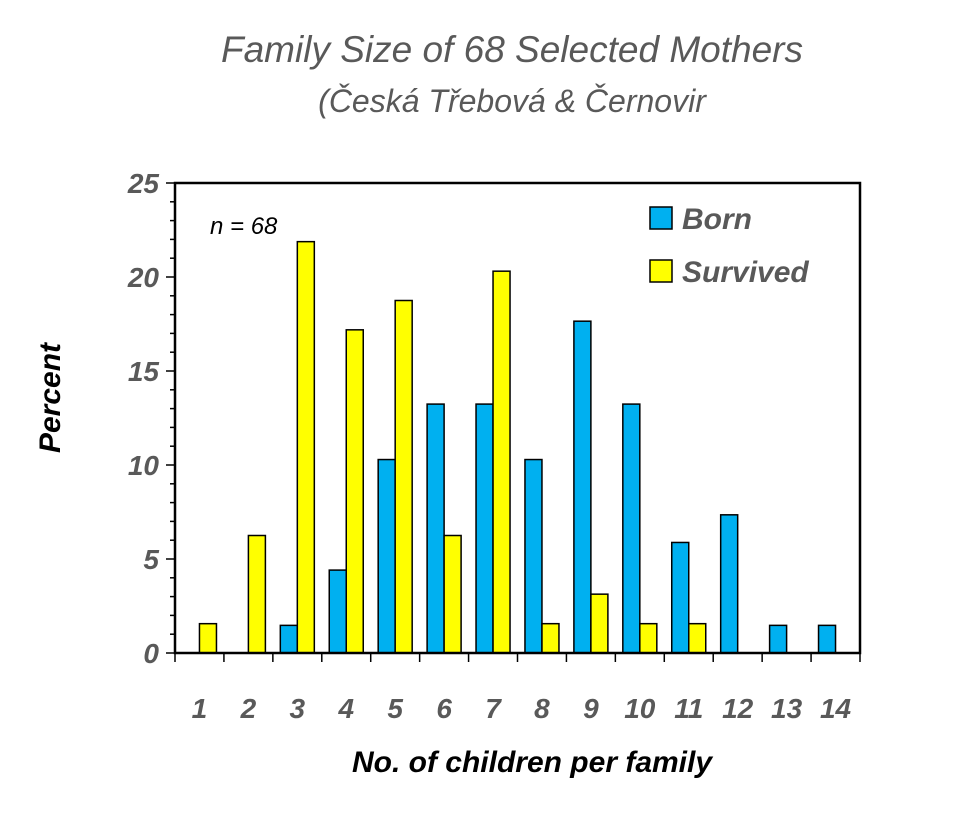  I want to click on x-tick-label: 12, so click(738, 708).